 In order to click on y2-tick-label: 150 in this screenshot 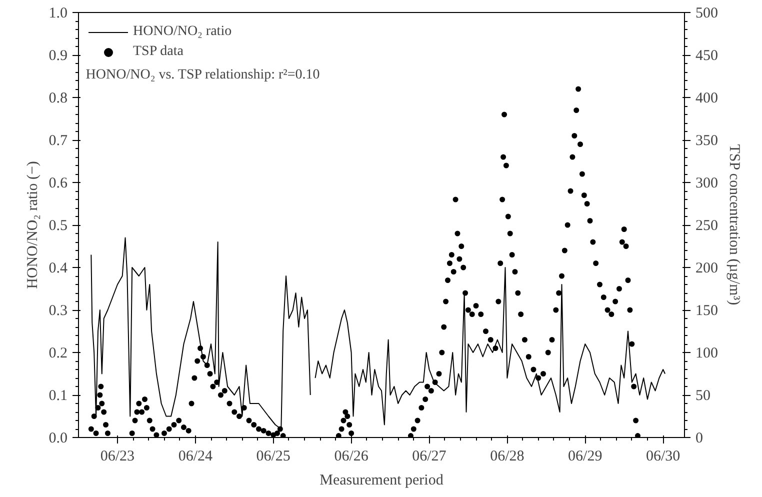, I will do `click(707, 311)`.